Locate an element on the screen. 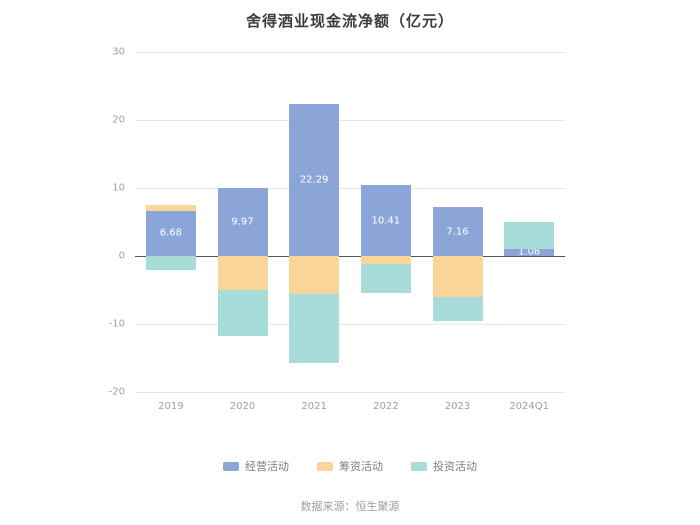 This screenshot has height=525, width=700. legend-item-investing: 投资活动 is located at coordinates (444, 466).